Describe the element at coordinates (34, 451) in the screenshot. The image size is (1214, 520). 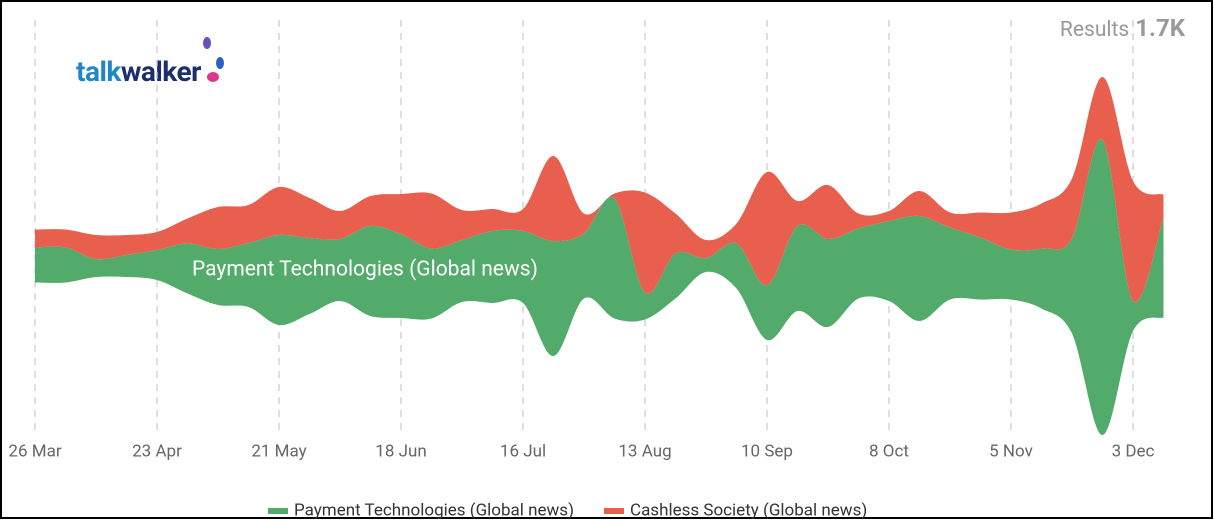
I see `x-tick-label: 26 Mar` at that location.